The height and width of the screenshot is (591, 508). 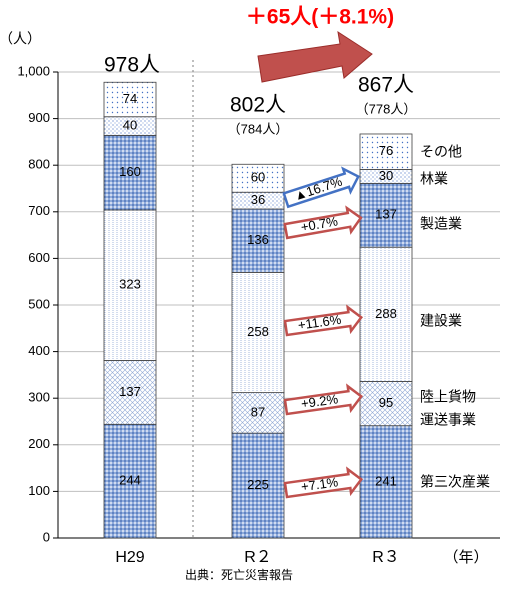 I want to click on change-arrow-label: +0.7%, so click(x=320, y=223).